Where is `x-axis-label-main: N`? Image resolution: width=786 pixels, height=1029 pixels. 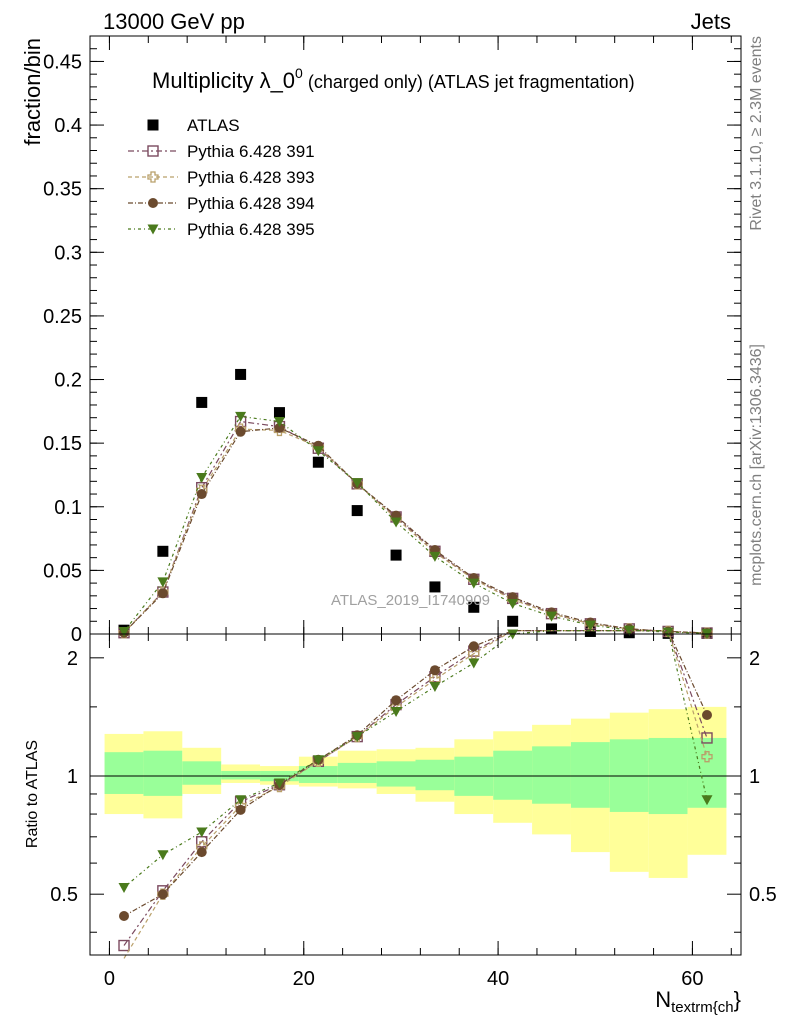 x-axis-label-main: N is located at coordinates (663, 999).